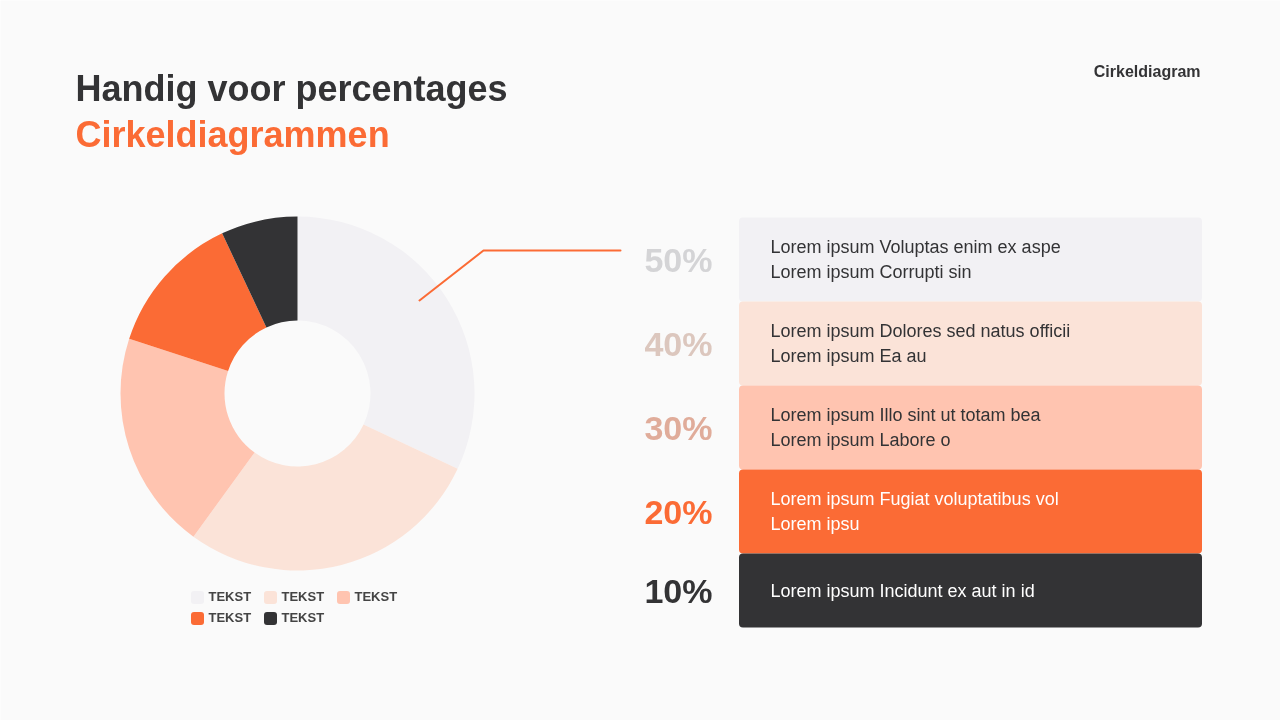  I want to click on text: Cirkeldiagram, so click(1147, 71).